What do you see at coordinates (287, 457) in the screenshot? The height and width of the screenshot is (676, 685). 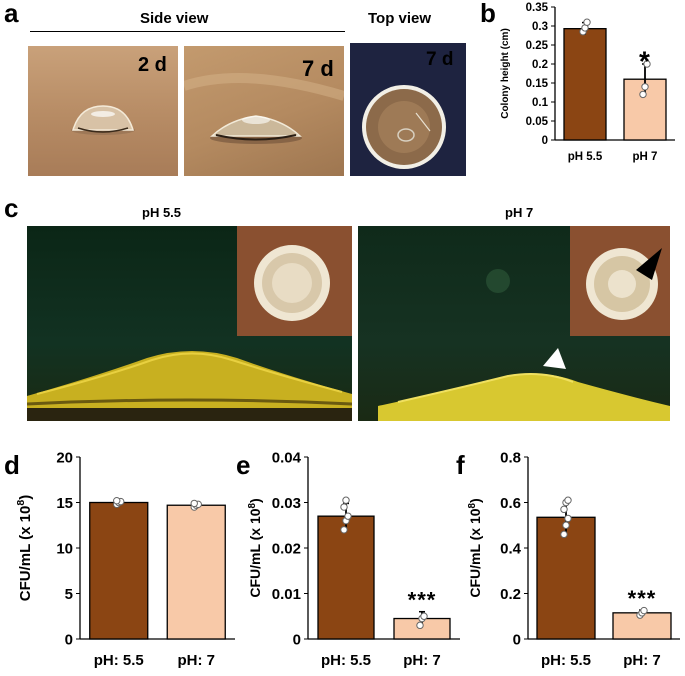 I see `y-tick-label: 0.04` at bounding box center [287, 457].